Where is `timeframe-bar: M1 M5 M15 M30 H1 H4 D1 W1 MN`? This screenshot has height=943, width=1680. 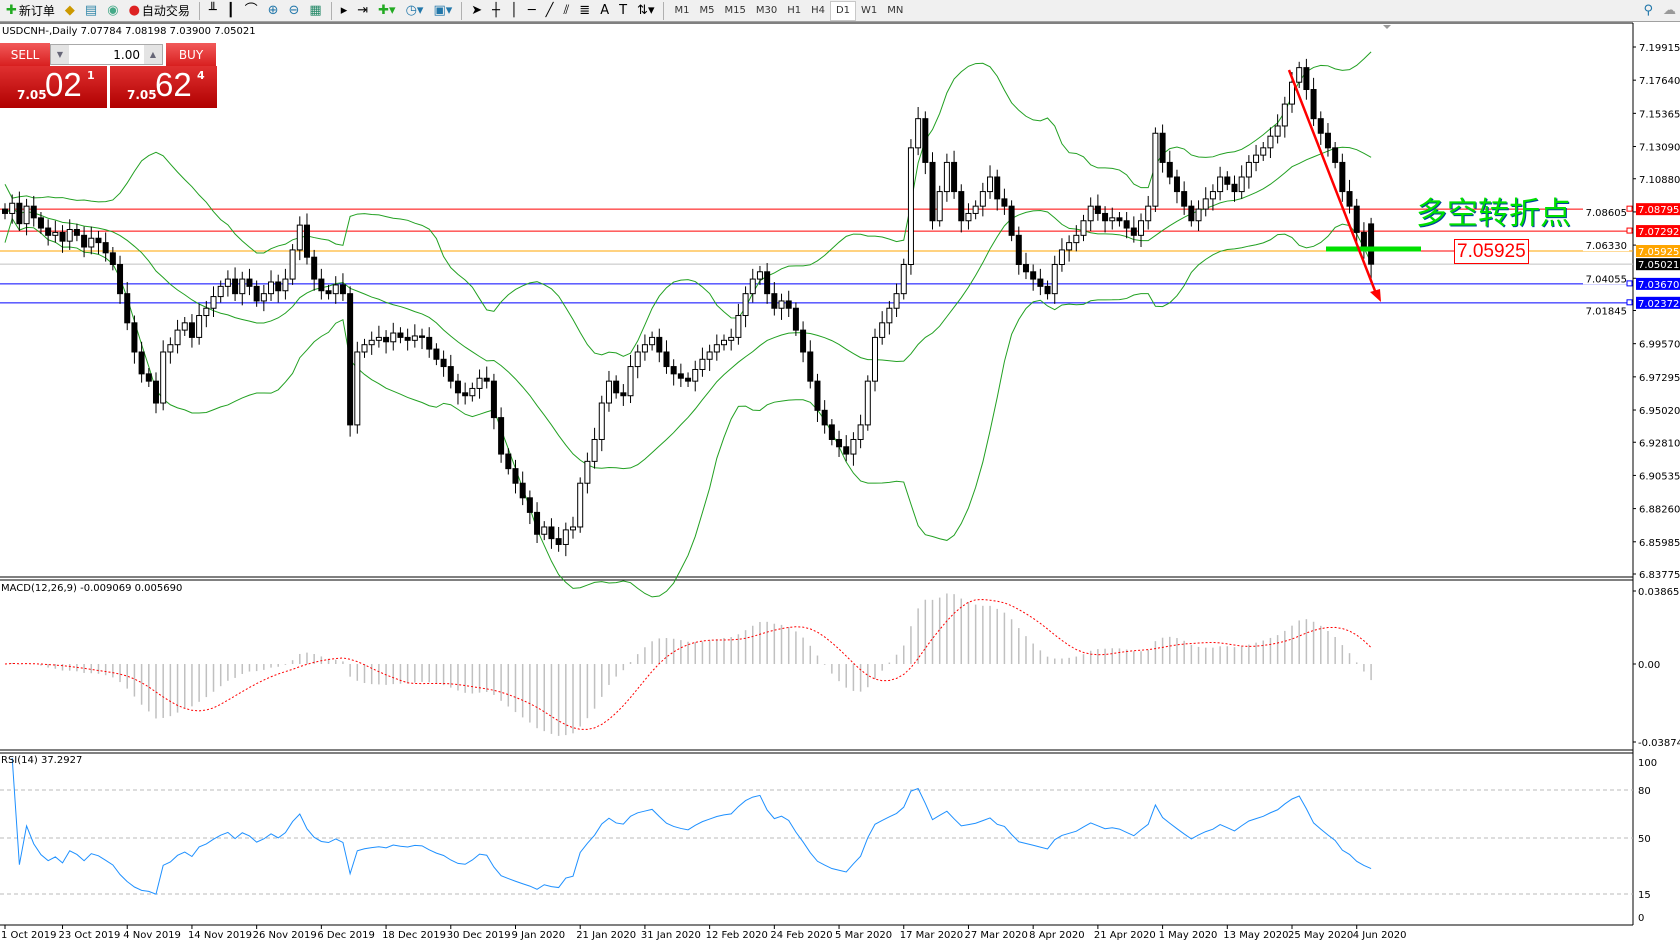
timeframe-bar: M1 M5 M15 M30 H1 H4 D1 W1 MN is located at coordinates (788, 10).